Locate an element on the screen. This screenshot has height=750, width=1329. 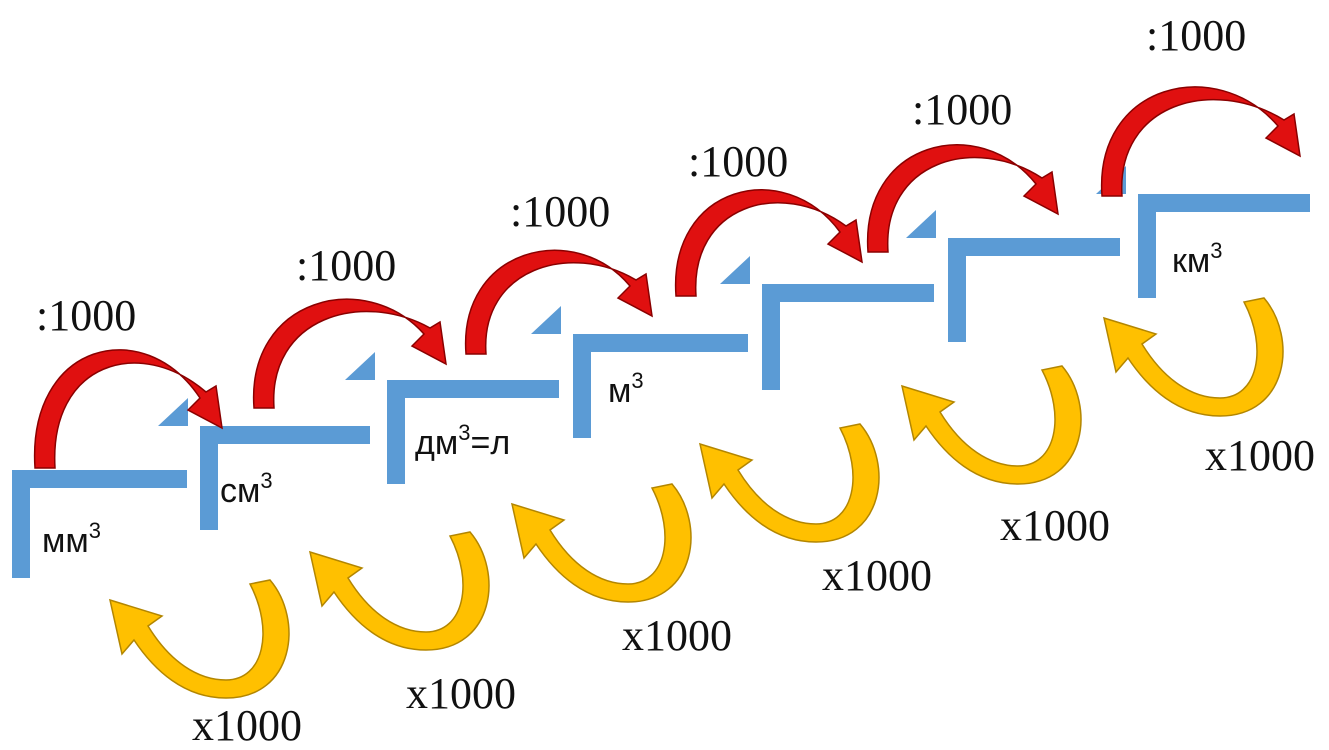
unit-suffix: =л is located at coordinates (490, 443).